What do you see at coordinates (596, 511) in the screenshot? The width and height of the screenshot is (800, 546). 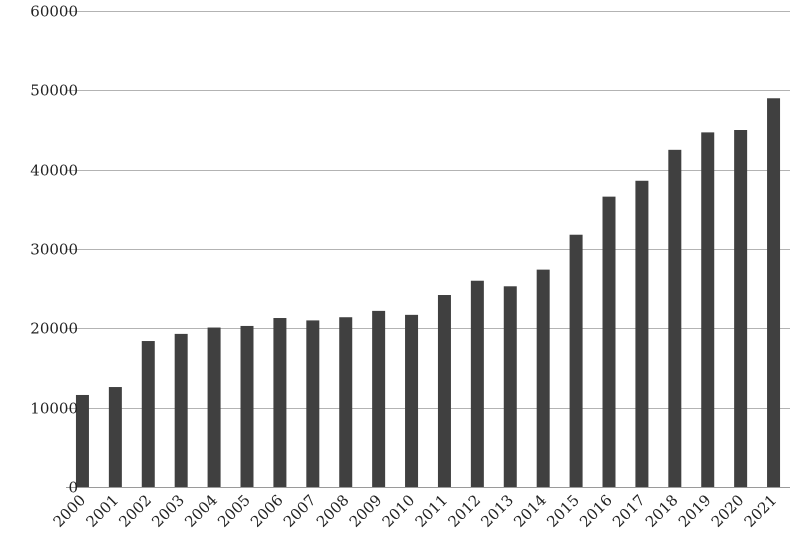 I see `x-tick-label: 2016` at bounding box center [596, 511].